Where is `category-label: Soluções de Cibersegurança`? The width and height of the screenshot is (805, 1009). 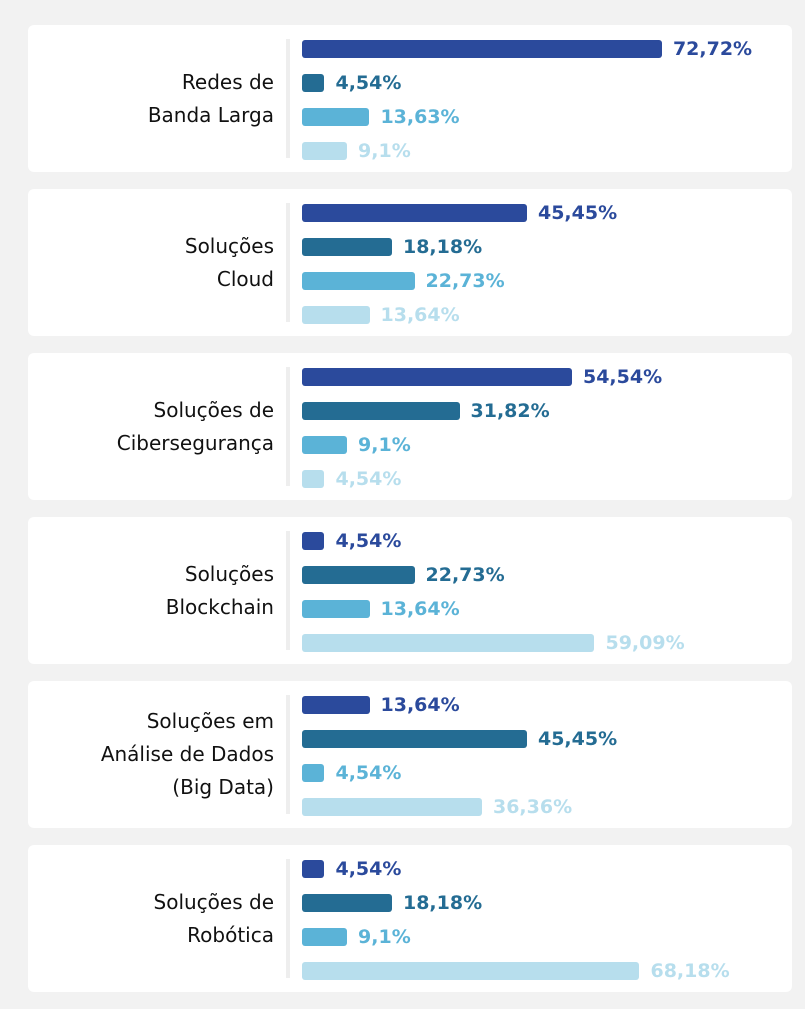 category-label: Soluções de Cibersegurança is located at coordinates (195, 426).